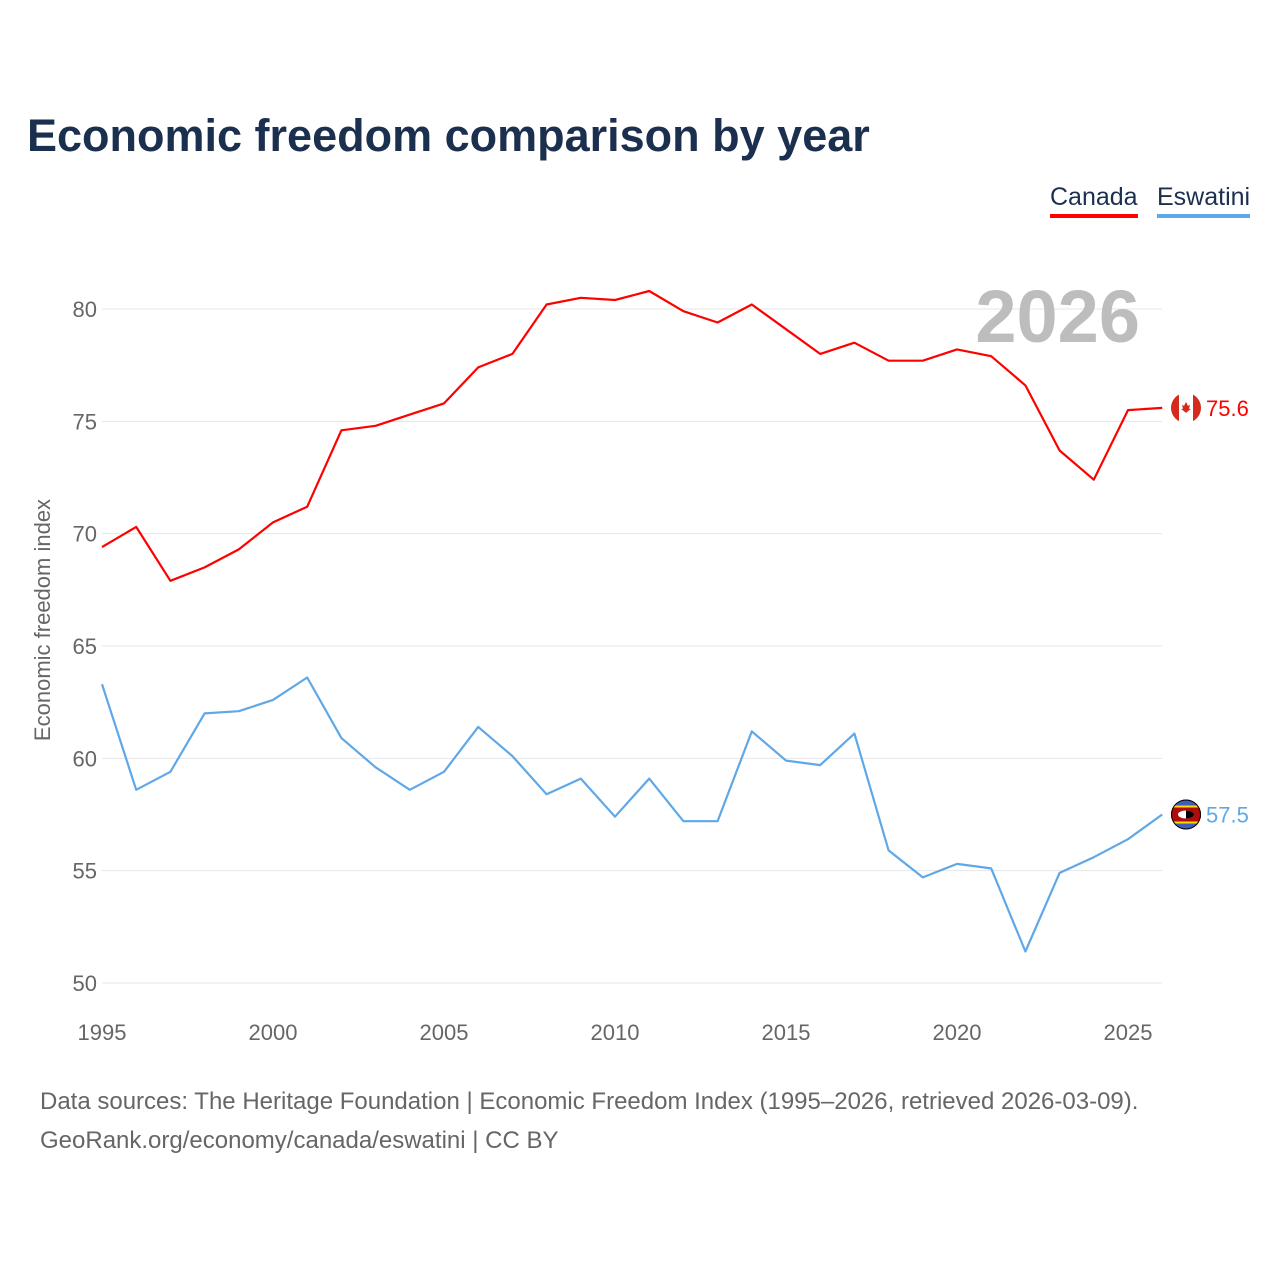  Describe the element at coordinates (85, 871) in the screenshot. I see `y-tick-label: 55` at that location.